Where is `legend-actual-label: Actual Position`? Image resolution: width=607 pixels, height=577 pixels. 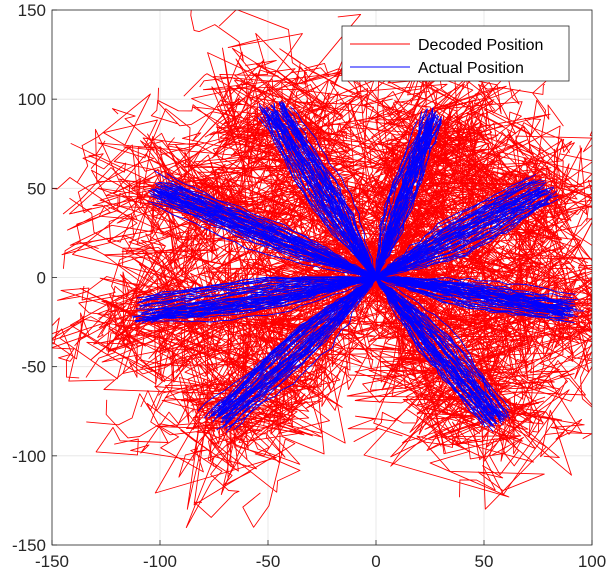
legend-actual-label: Actual Position is located at coordinates (471, 68).